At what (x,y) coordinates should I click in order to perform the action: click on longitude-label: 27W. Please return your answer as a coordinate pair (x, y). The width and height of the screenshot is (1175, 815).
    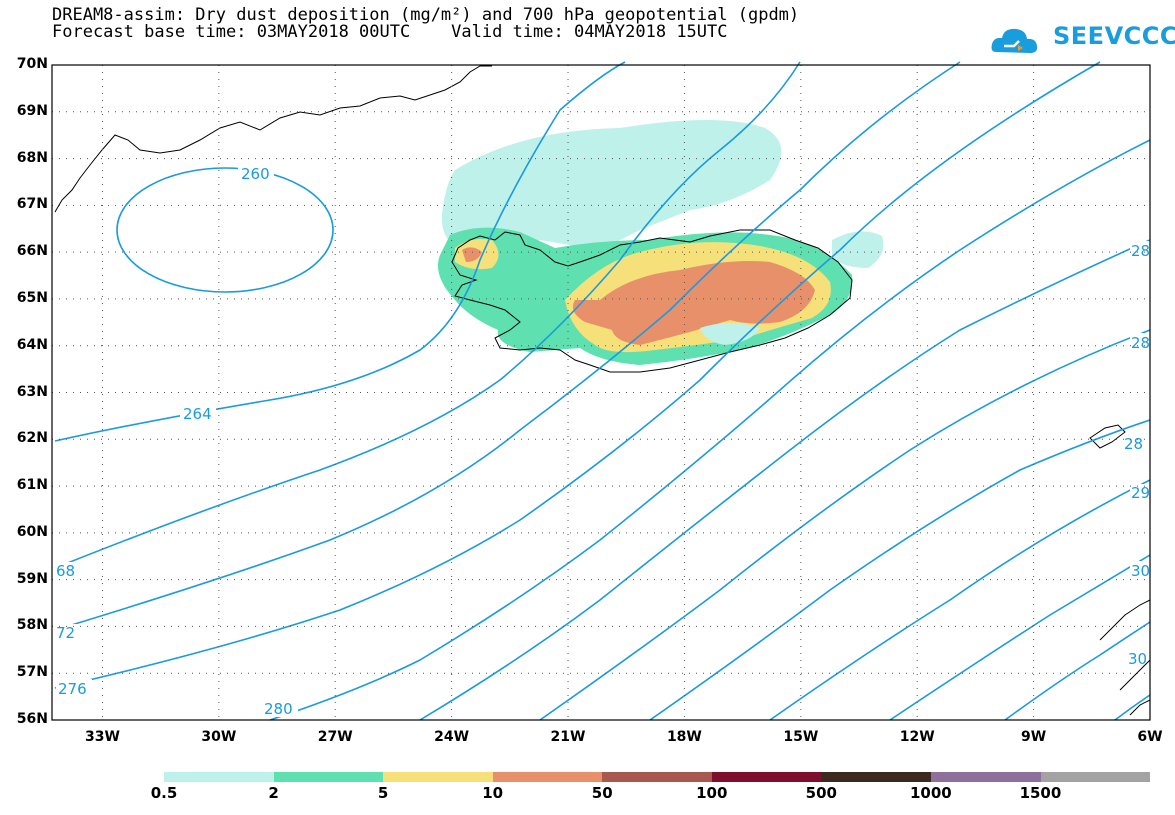
    Looking at the image, I should click on (335, 737).